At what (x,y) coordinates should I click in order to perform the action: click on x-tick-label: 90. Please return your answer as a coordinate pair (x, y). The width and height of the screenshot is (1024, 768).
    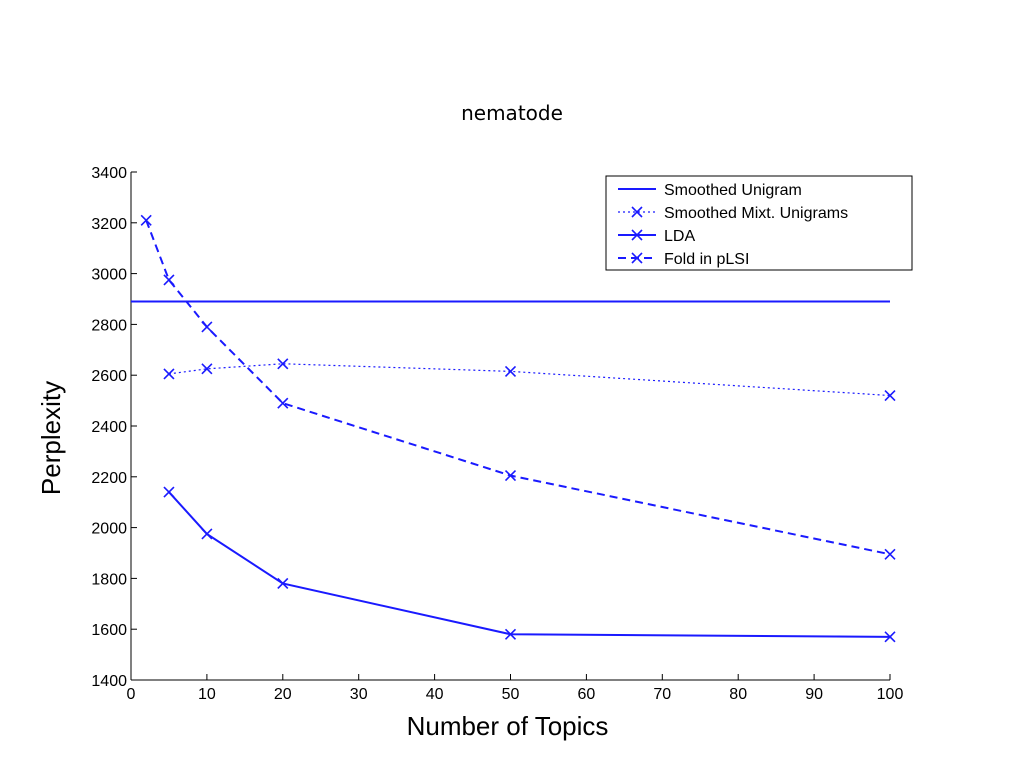
    Looking at the image, I should click on (814, 694).